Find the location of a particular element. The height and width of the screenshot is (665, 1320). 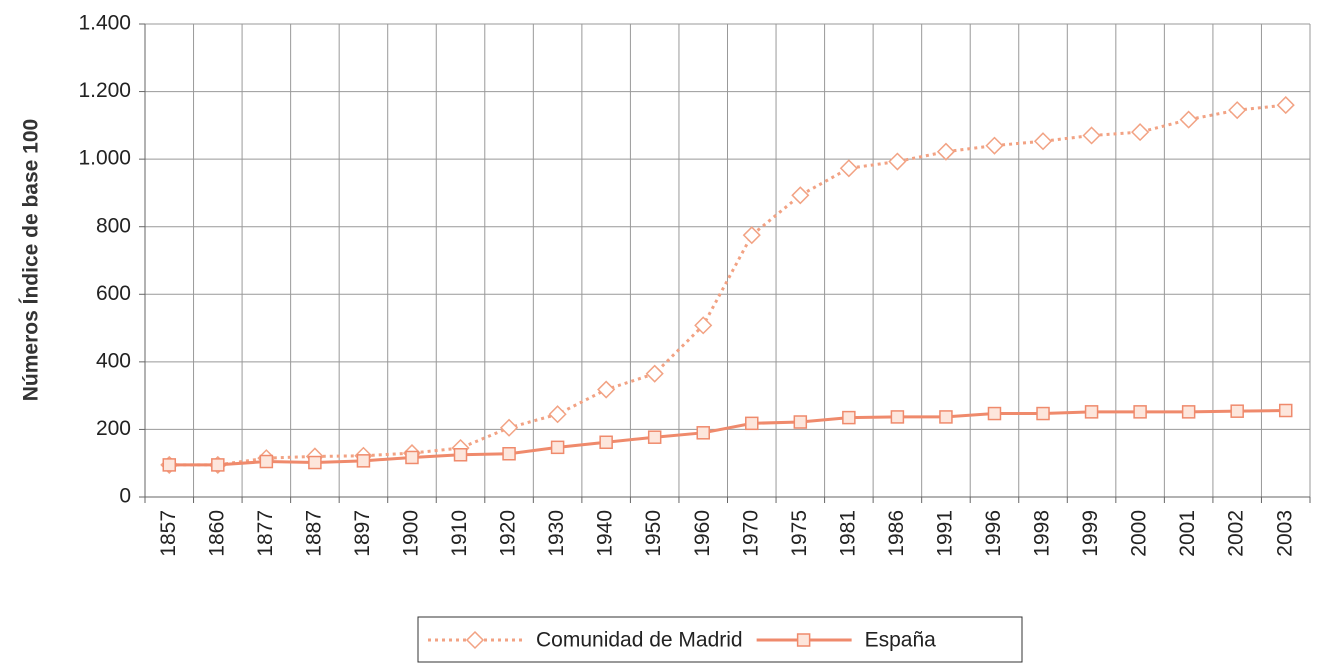

y-tick-label: 600 is located at coordinates (113, 293).